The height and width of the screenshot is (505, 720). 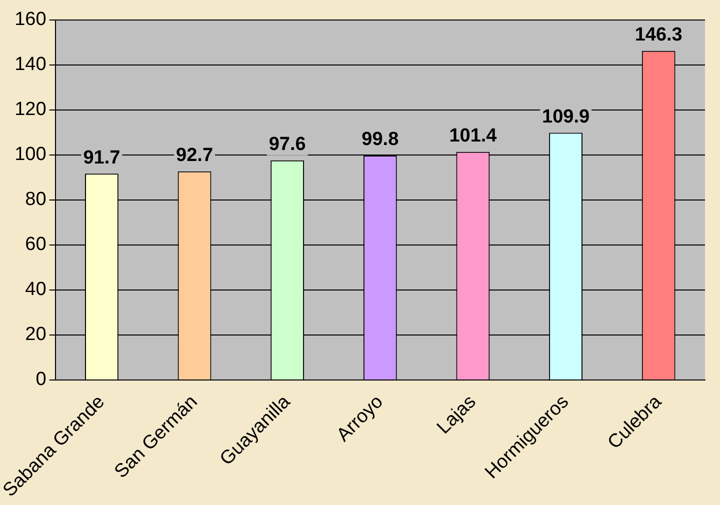 What do you see at coordinates (30, 109) in the screenshot?
I see `y-tick-label: 120` at bounding box center [30, 109].